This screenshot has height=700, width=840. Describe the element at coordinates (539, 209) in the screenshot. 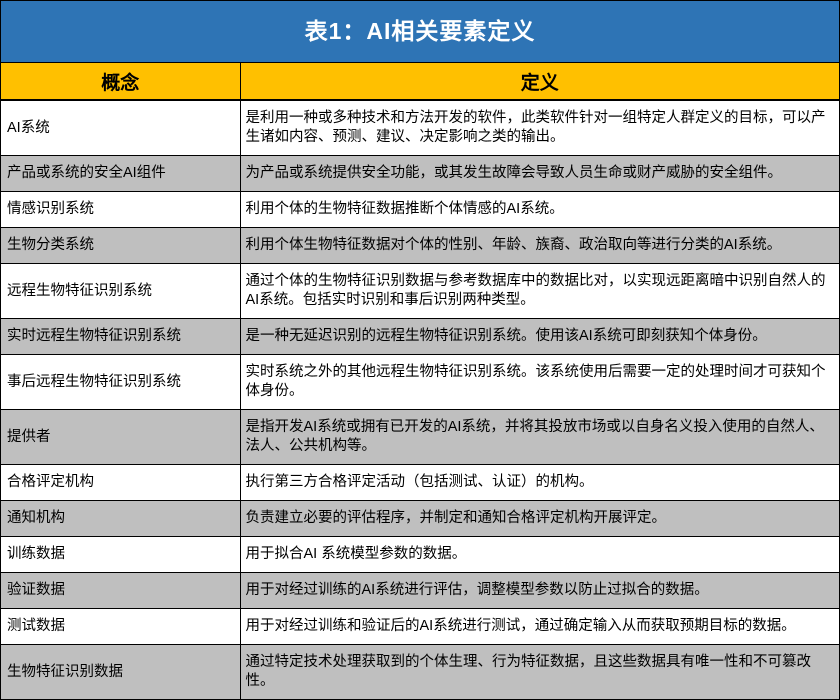

I see `definition-cell: 利用个体的生物特征数据推断个体情感的AI系统。` at that location.